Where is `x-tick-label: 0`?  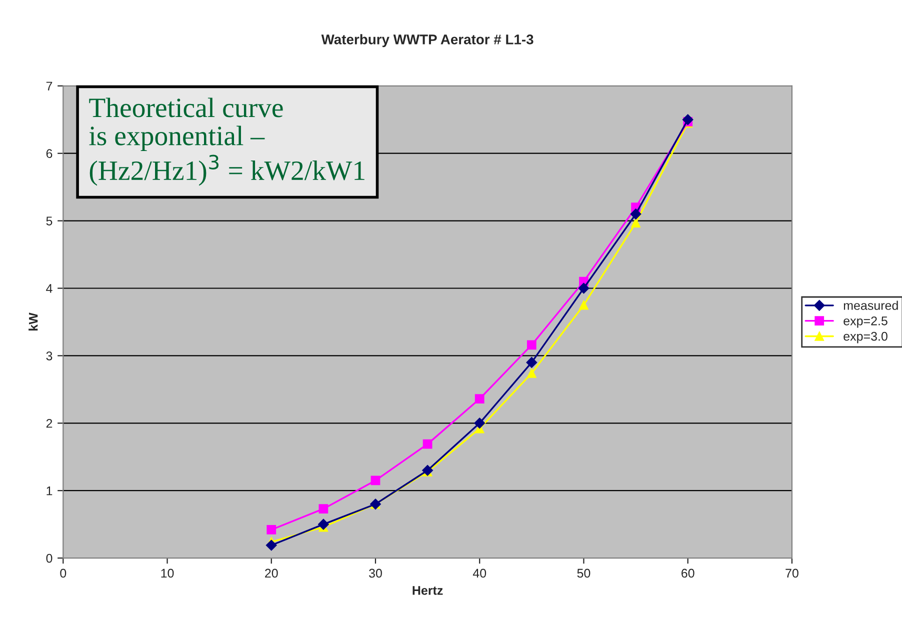 x-tick-label: 0 is located at coordinates (63, 573).